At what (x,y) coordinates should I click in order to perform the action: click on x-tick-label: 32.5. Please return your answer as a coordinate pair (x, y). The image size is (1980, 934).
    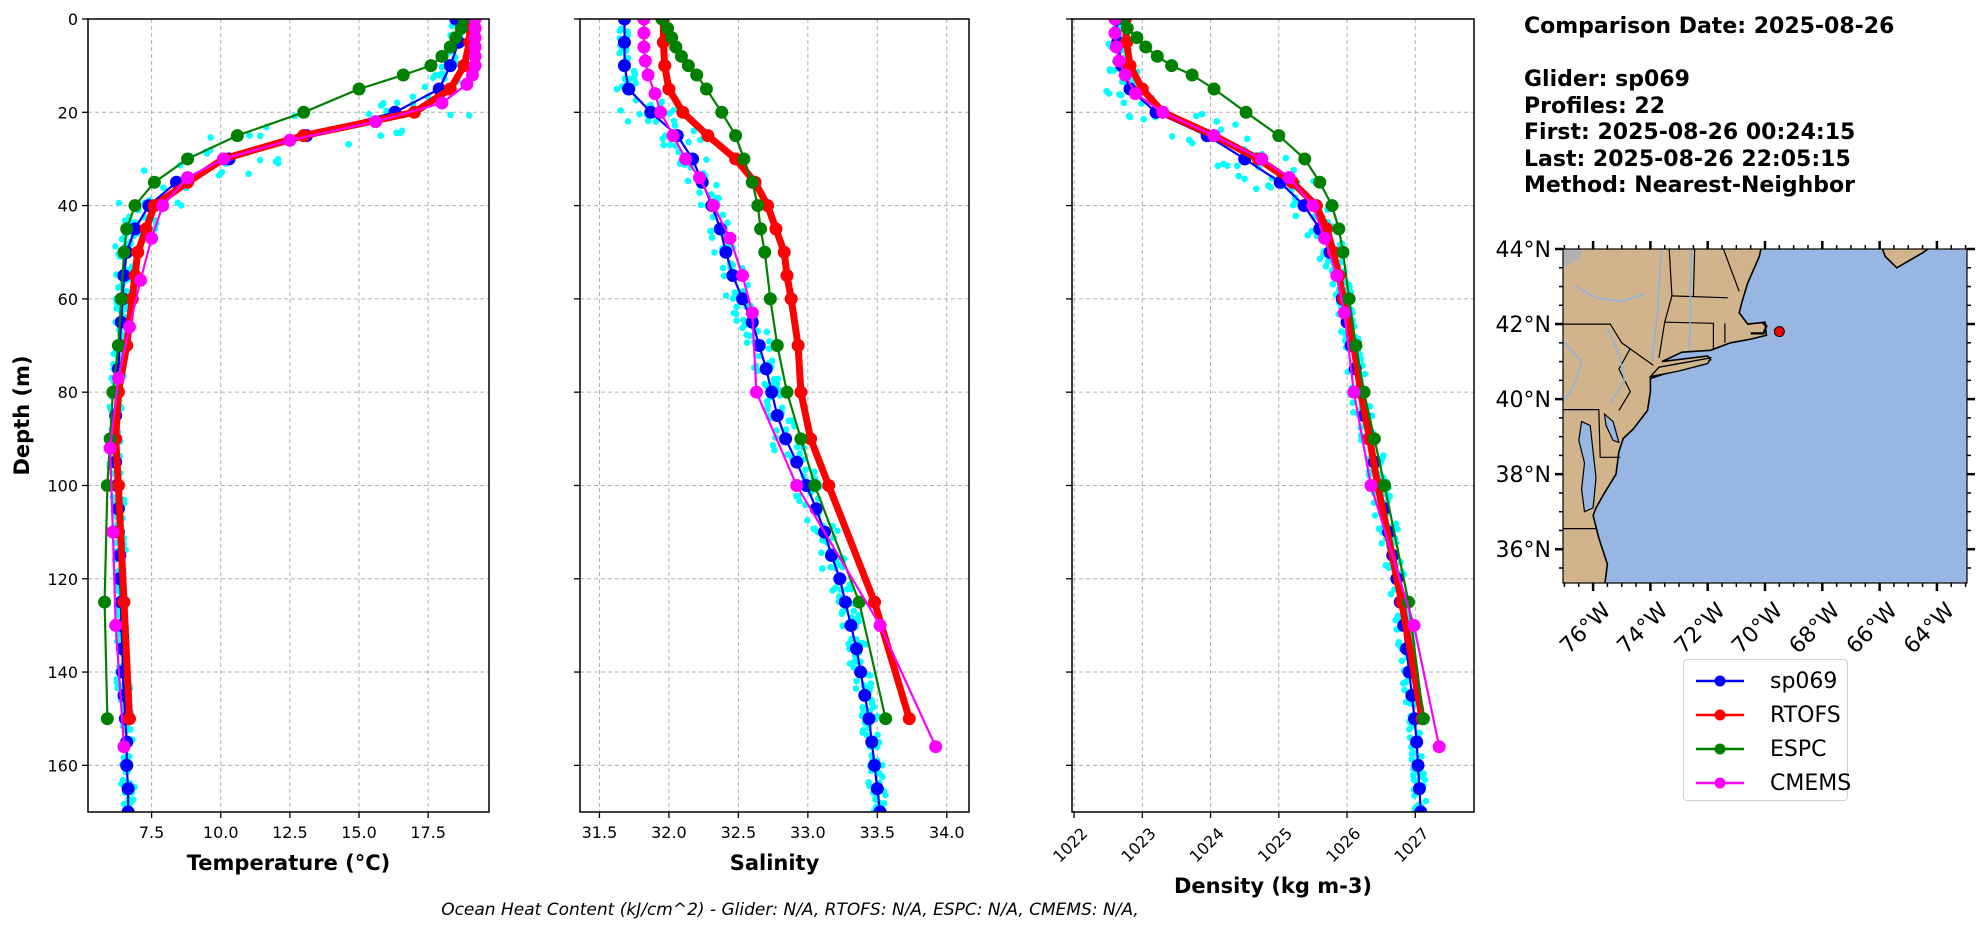
    Looking at the image, I should click on (739, 832).